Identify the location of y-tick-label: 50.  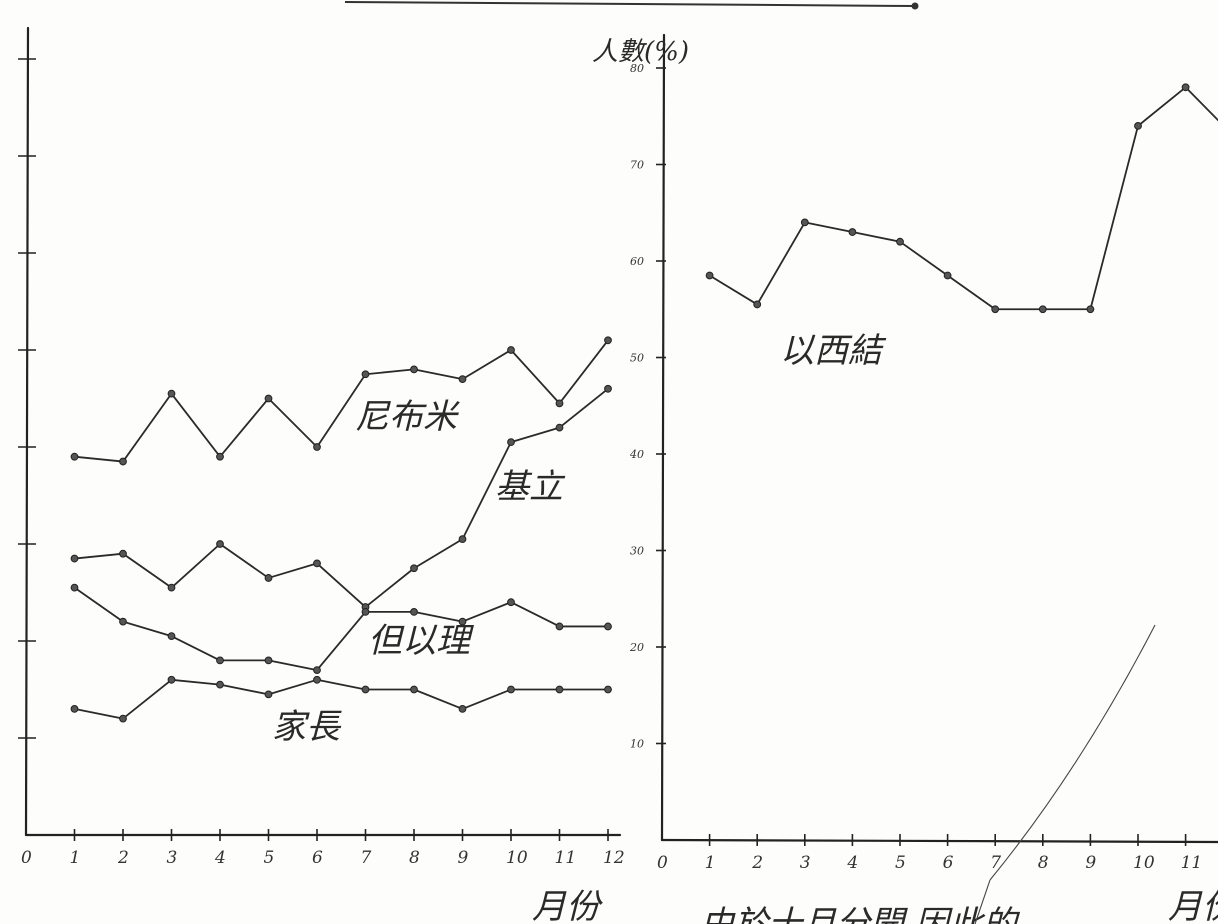
(637, 358).